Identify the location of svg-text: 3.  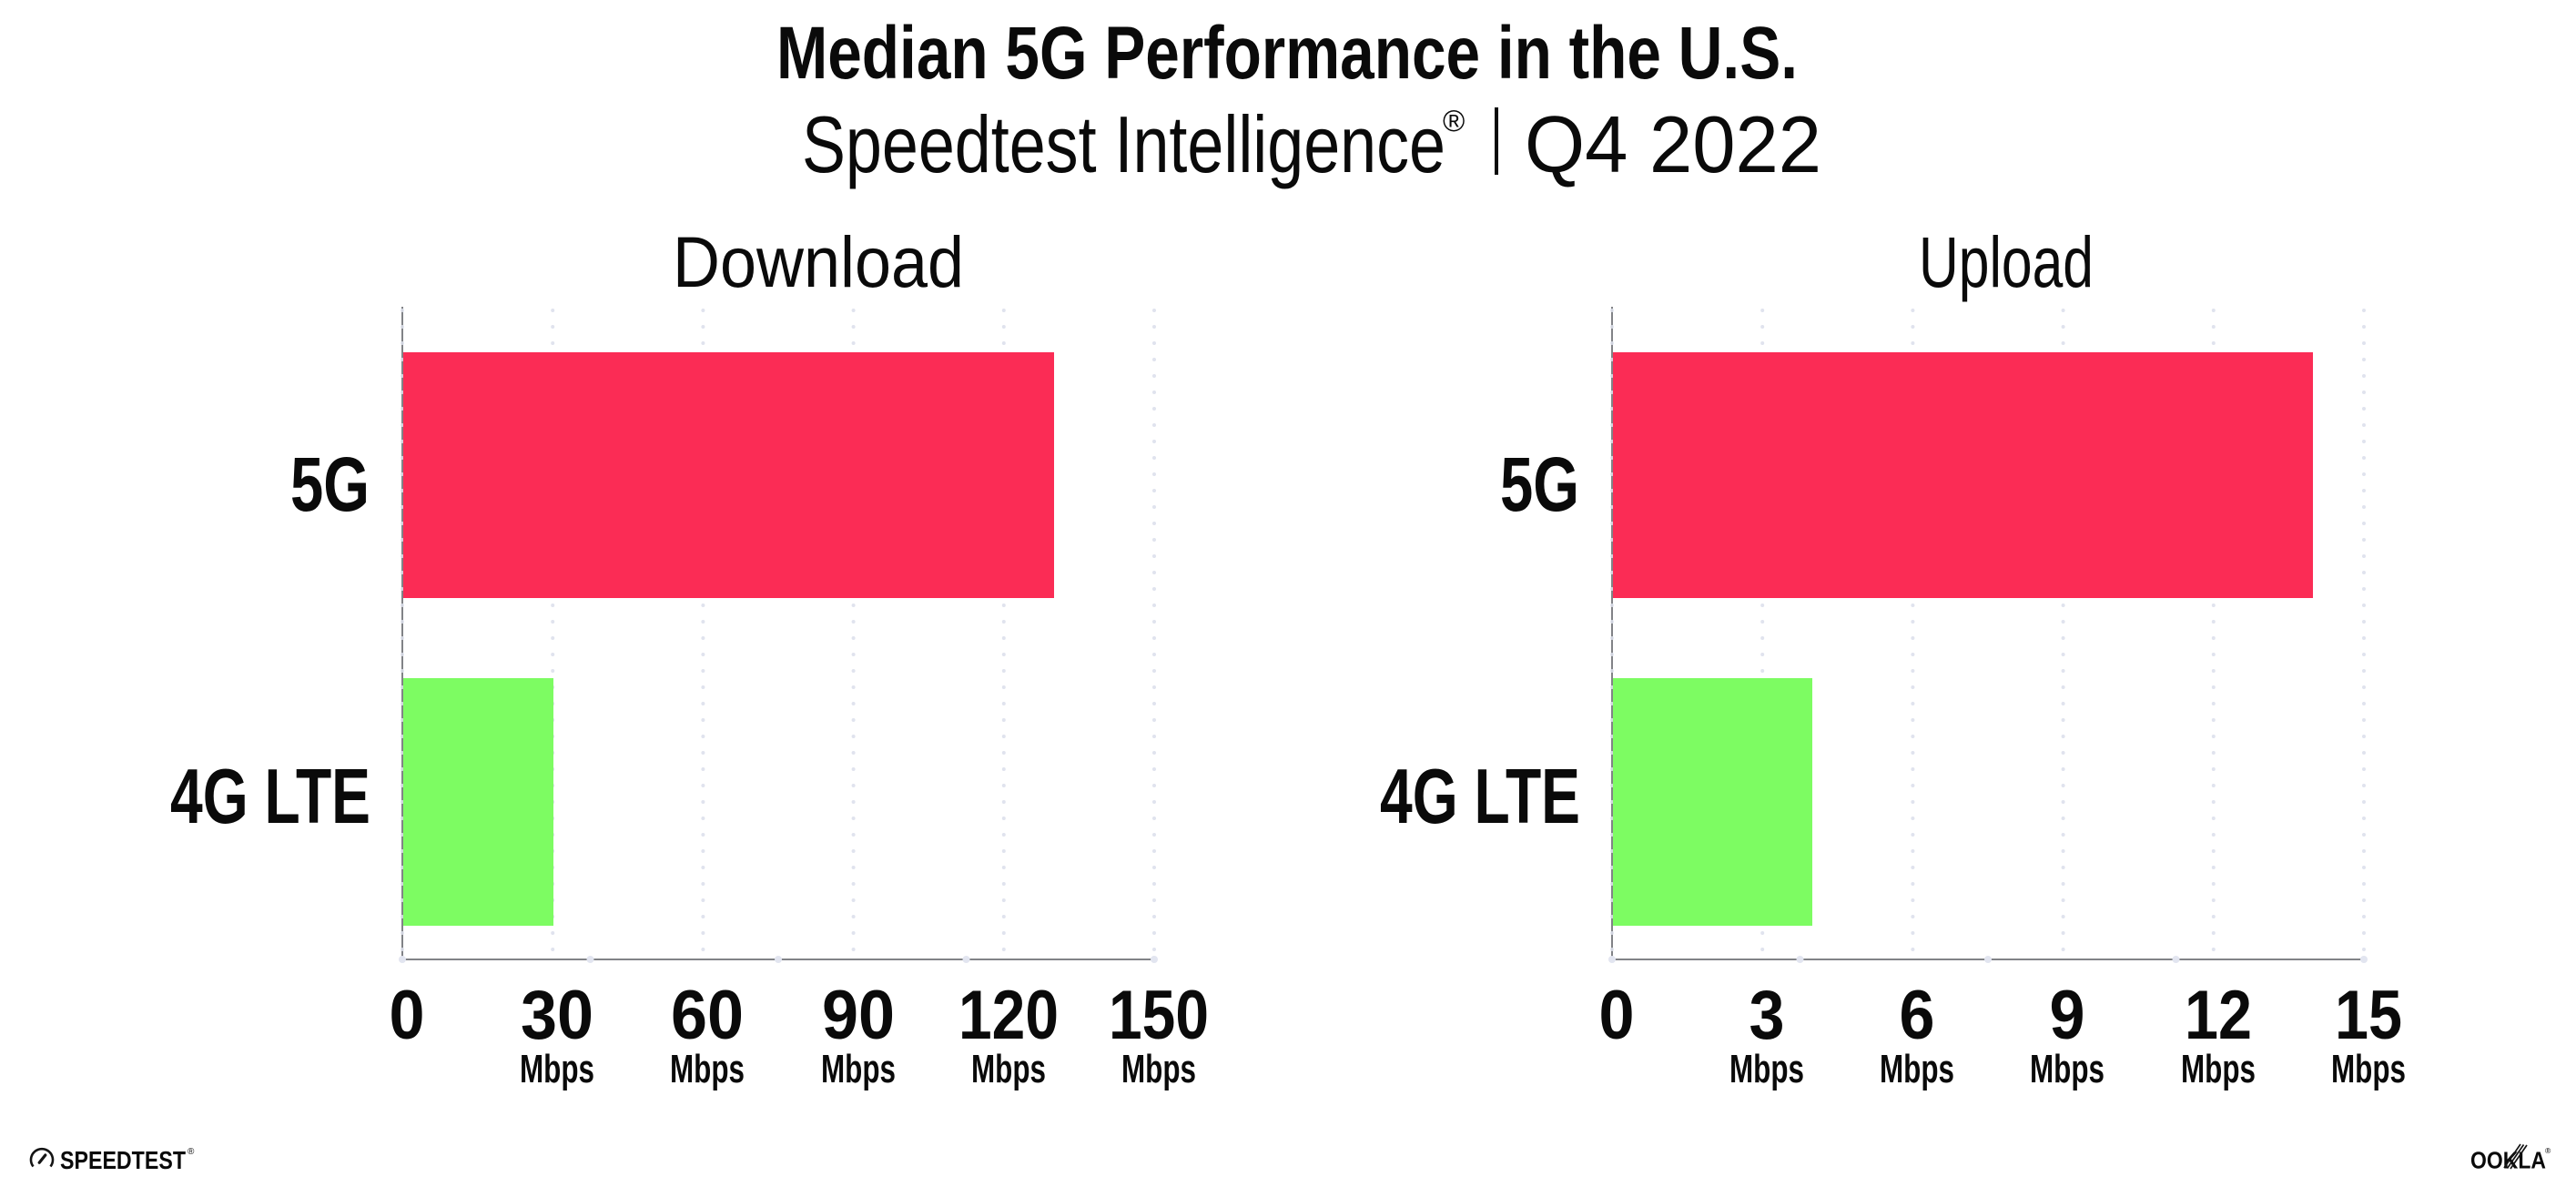
(1767, 1015).